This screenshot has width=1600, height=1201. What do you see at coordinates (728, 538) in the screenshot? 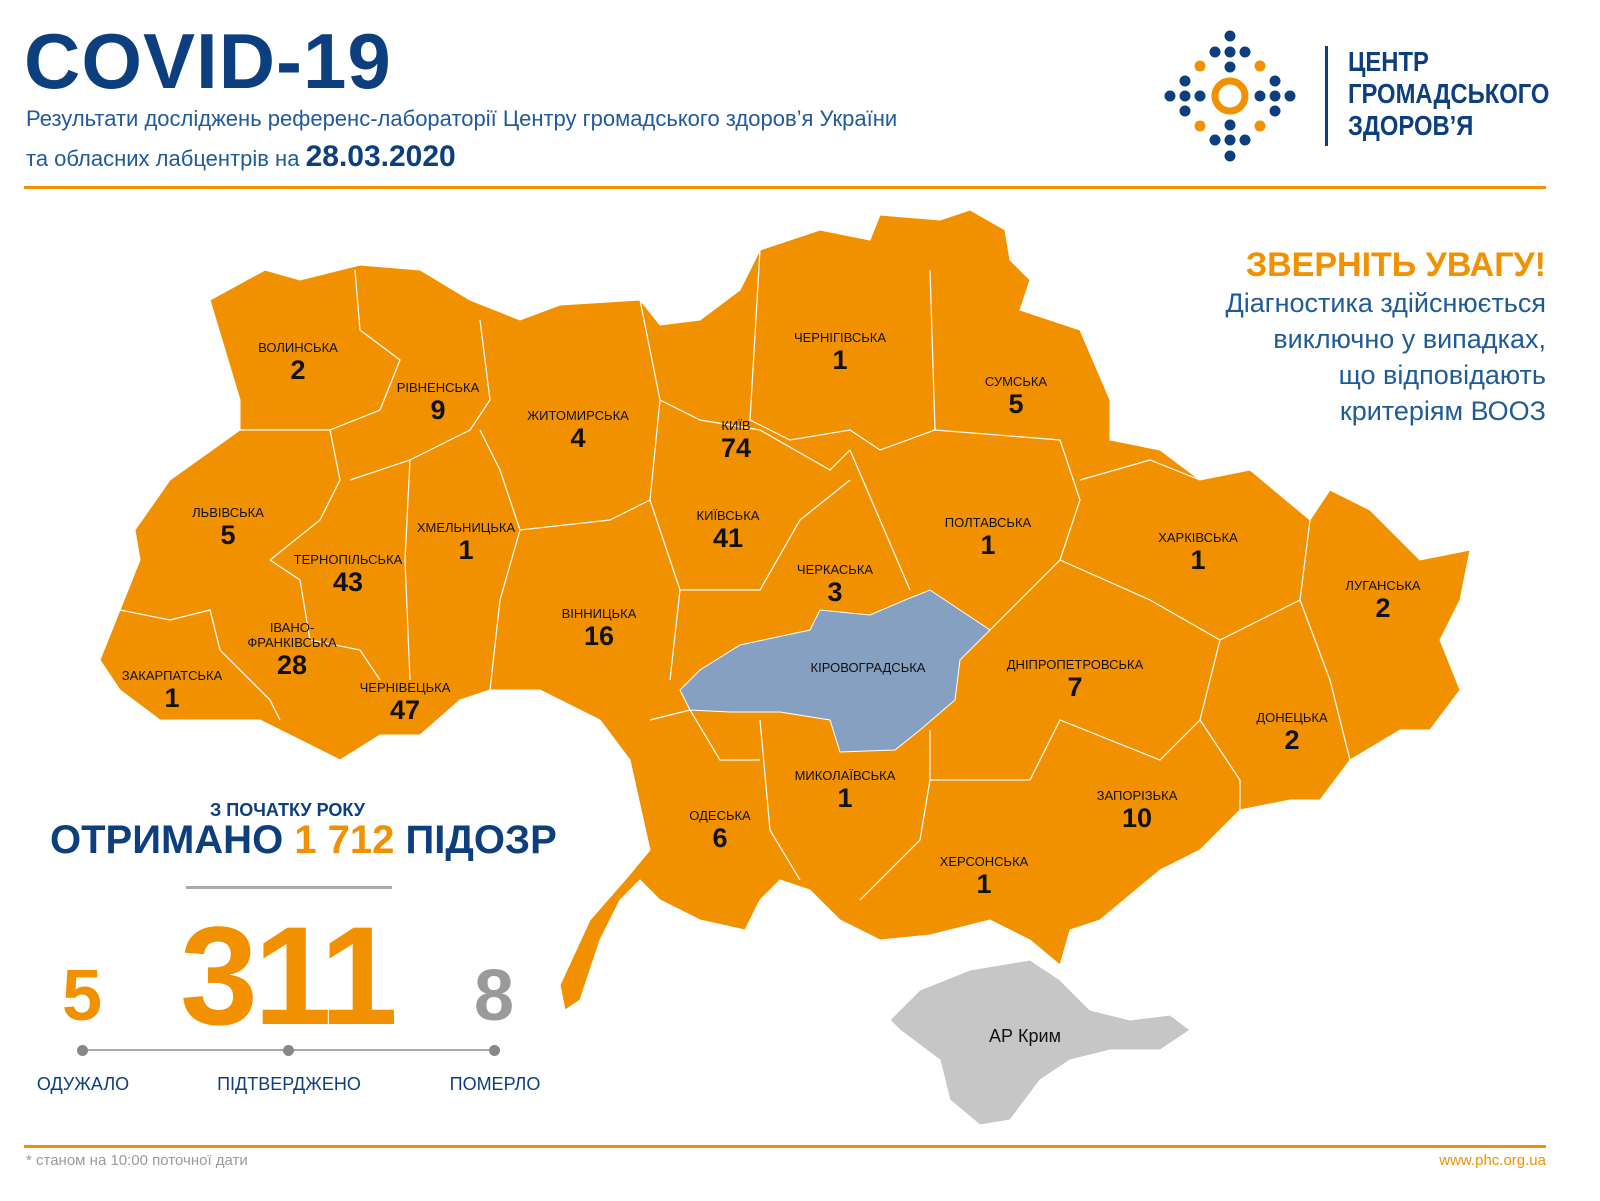
I see `region-count: 41` at bounding box center [728, 538].